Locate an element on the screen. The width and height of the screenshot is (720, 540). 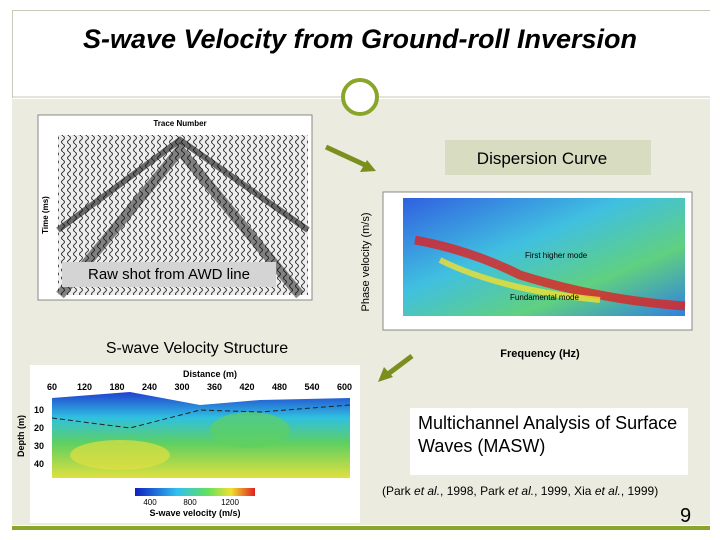
x-tick-label: 180 is located at coordinates (116, 387).